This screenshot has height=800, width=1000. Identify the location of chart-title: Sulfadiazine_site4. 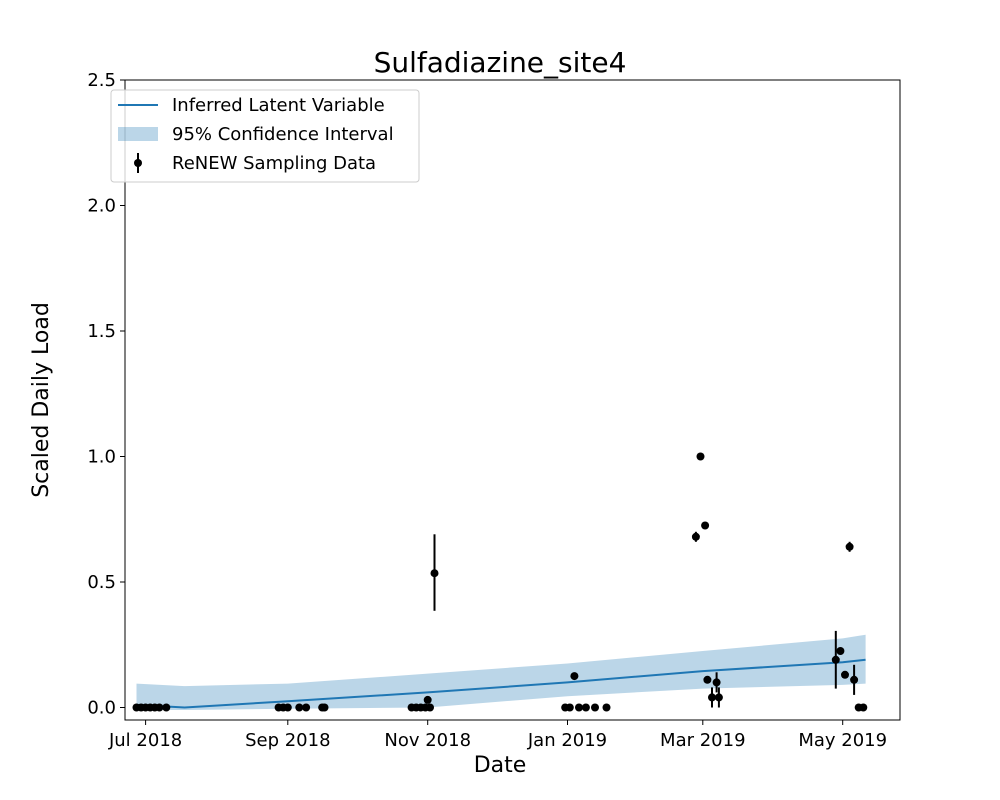
(500, 62).